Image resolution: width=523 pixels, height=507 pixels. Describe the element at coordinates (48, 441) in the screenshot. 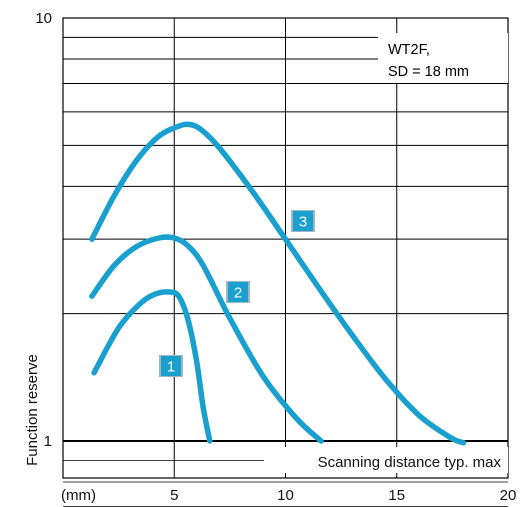

I see `y-tick-label: 1` at that location.